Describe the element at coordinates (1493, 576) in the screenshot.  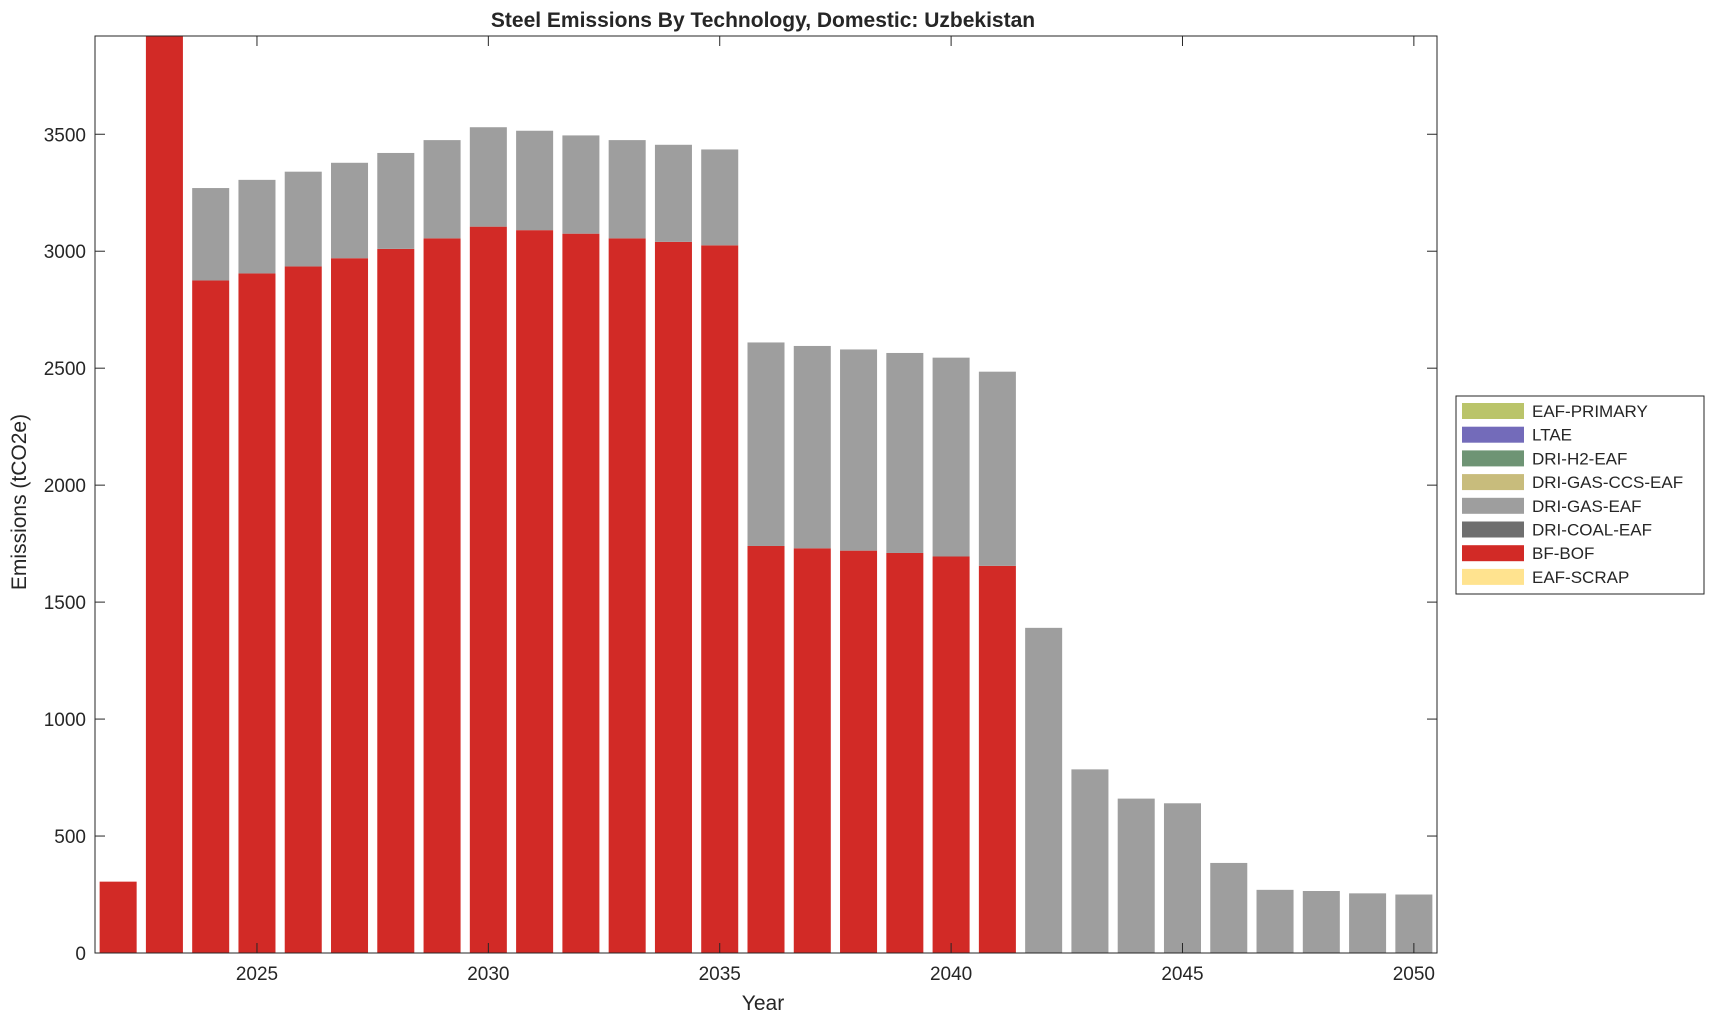
I see `legend-swatch-eaf-scrap` at that location.